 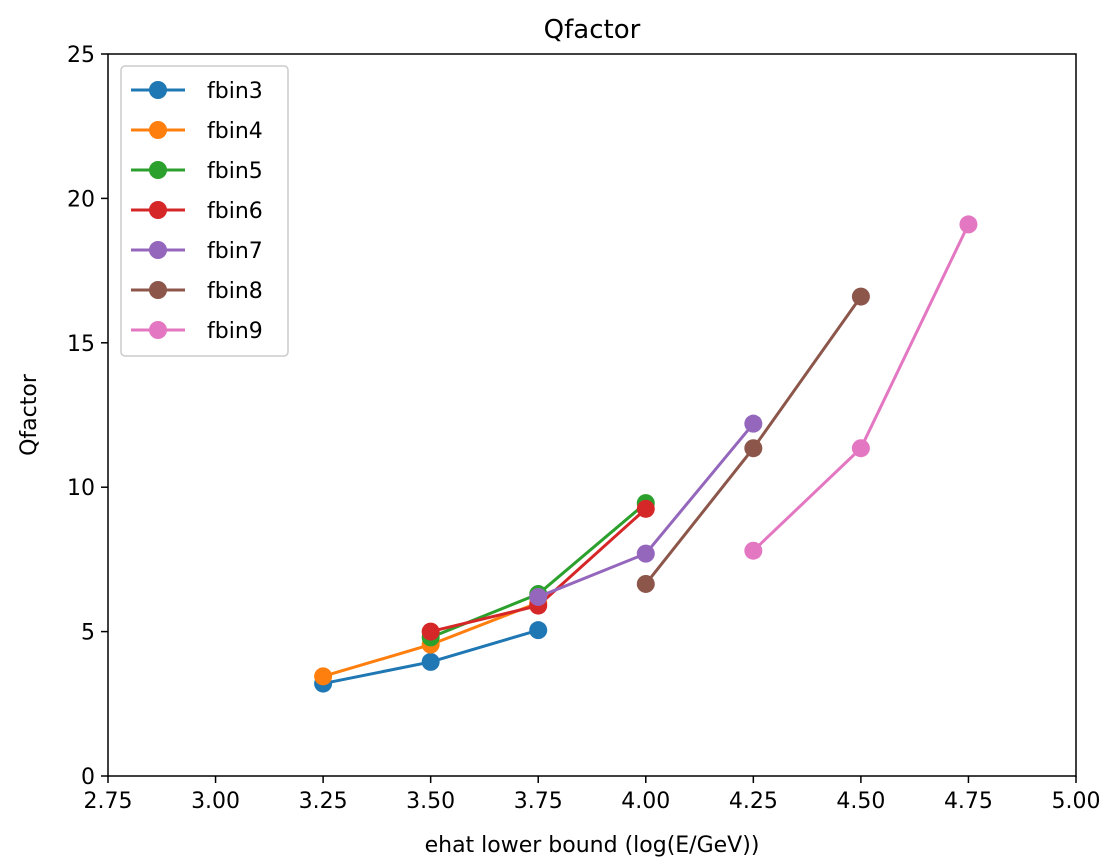 I want to click on legend-label-fbin9: fbin9, so click(x=235, y=331).